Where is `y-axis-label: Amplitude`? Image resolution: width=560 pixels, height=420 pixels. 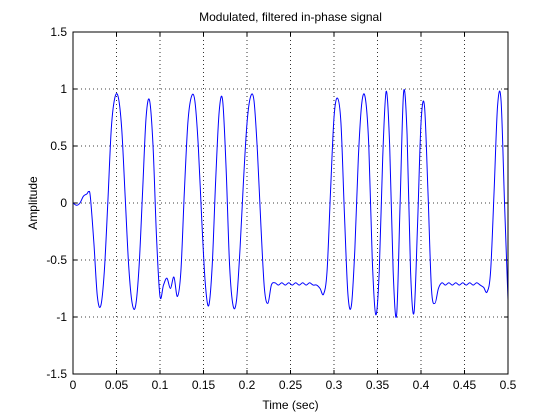 y-axis-label: Amplitude is located at coordinates (33, 203).